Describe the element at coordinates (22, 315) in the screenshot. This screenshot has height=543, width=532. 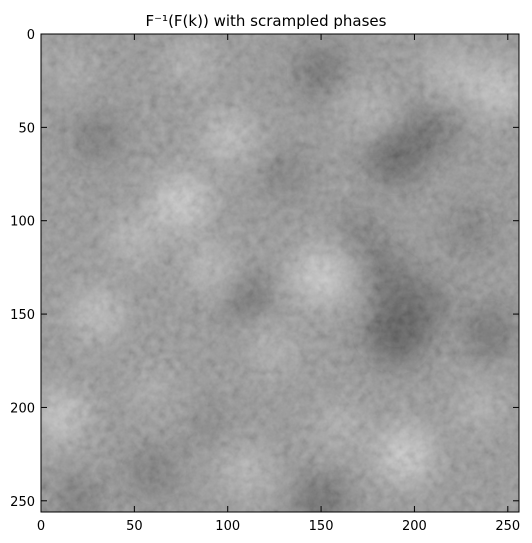
I see `y-tick-label: 150` at that location.